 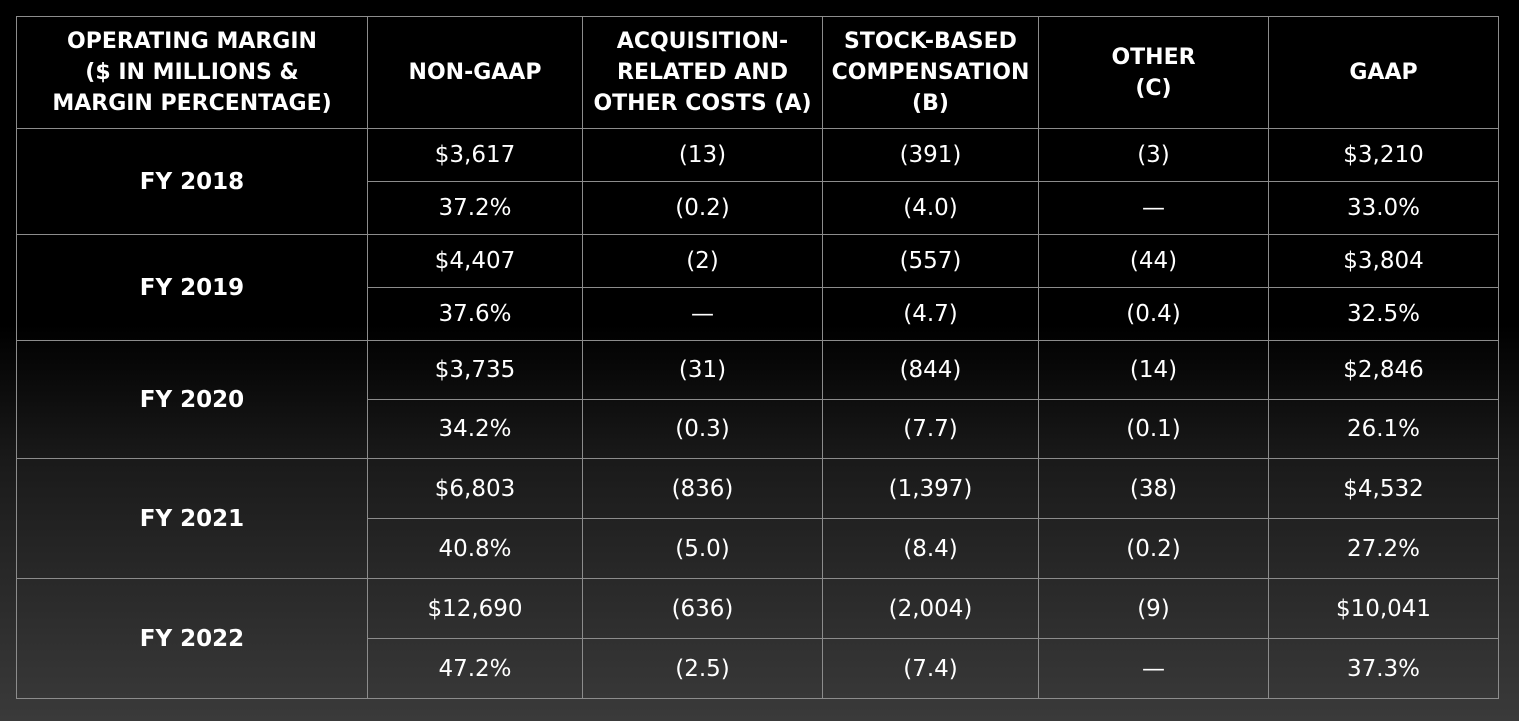 What do you see at coordinates (702, 429) in the screenshot?
I see `cell-acquisition-percent: (0.3)` at bounding box center [702, 429].